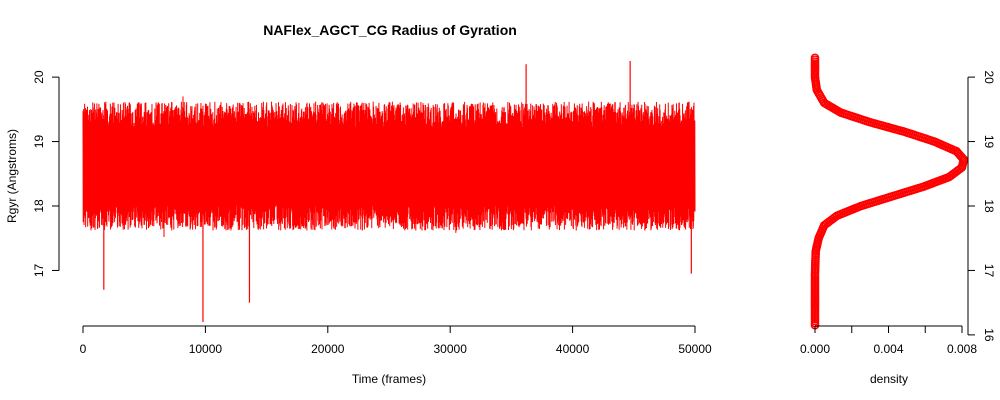 The image size is (1000, 400). What do you see at coordinates (888, 349) in the screenshot?
I see `density-x-tick-label: 0.004` at bounding box center [888, 349].